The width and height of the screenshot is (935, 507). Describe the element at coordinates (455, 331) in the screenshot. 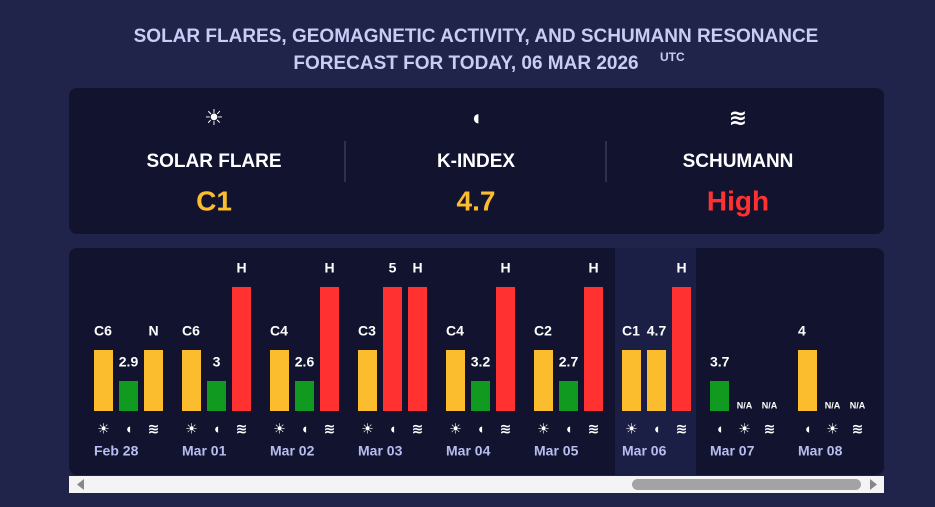

I see `bar-label: C4` at that location.